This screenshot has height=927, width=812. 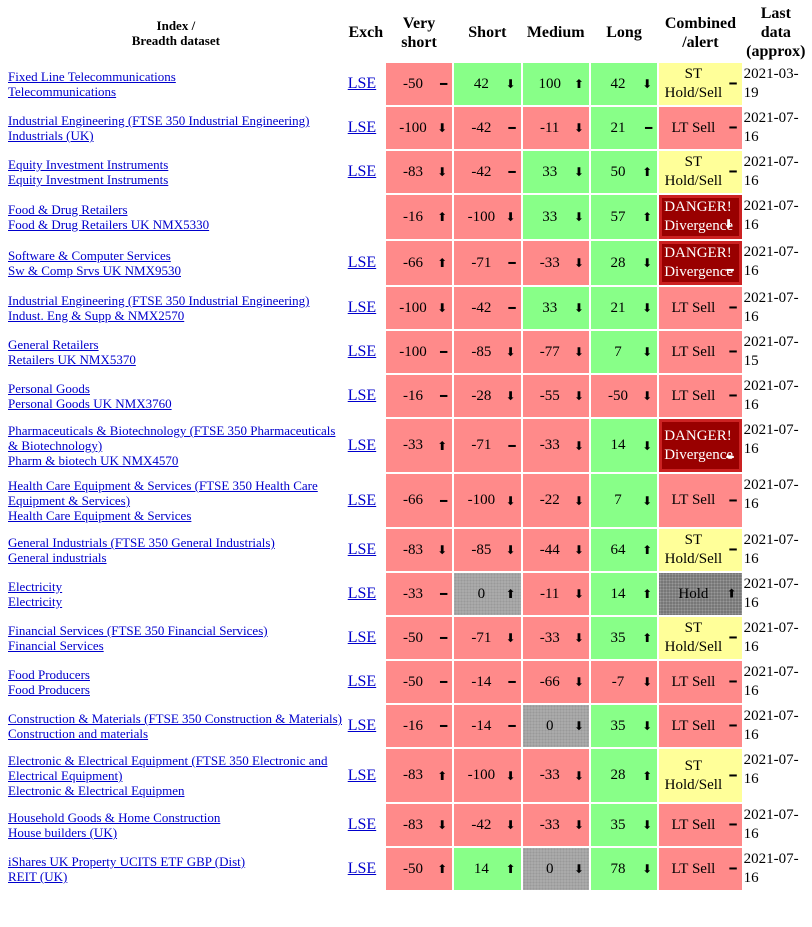 What do you see at coordinates (413, 824) in the screenshot?
I see `signal-value: -83` at bounding box center [413, 824].